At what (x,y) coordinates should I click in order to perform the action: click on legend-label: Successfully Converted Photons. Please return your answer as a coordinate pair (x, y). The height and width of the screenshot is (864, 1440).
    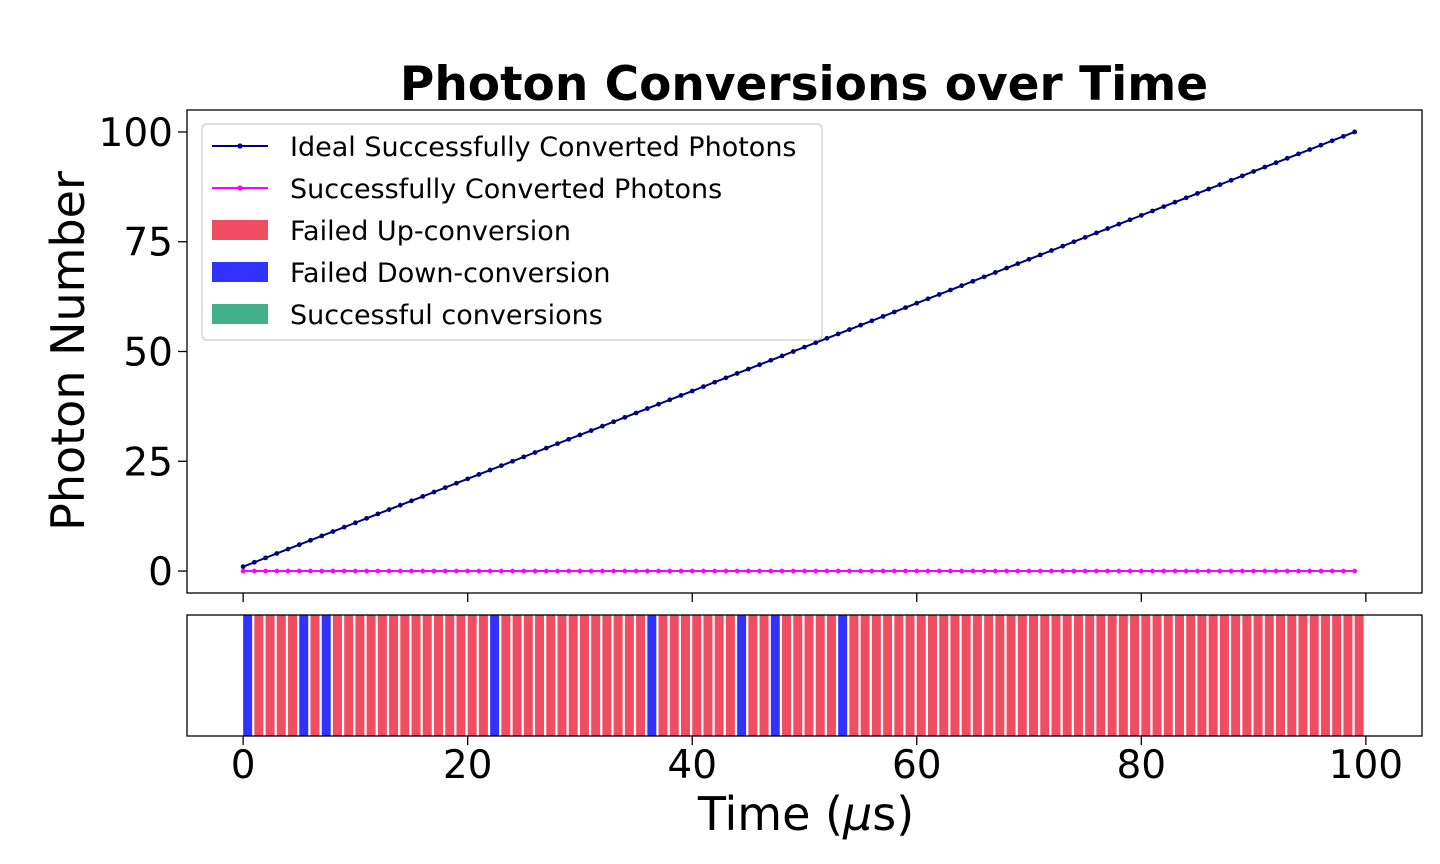
    Looking at the image, I should click on (506, 189).